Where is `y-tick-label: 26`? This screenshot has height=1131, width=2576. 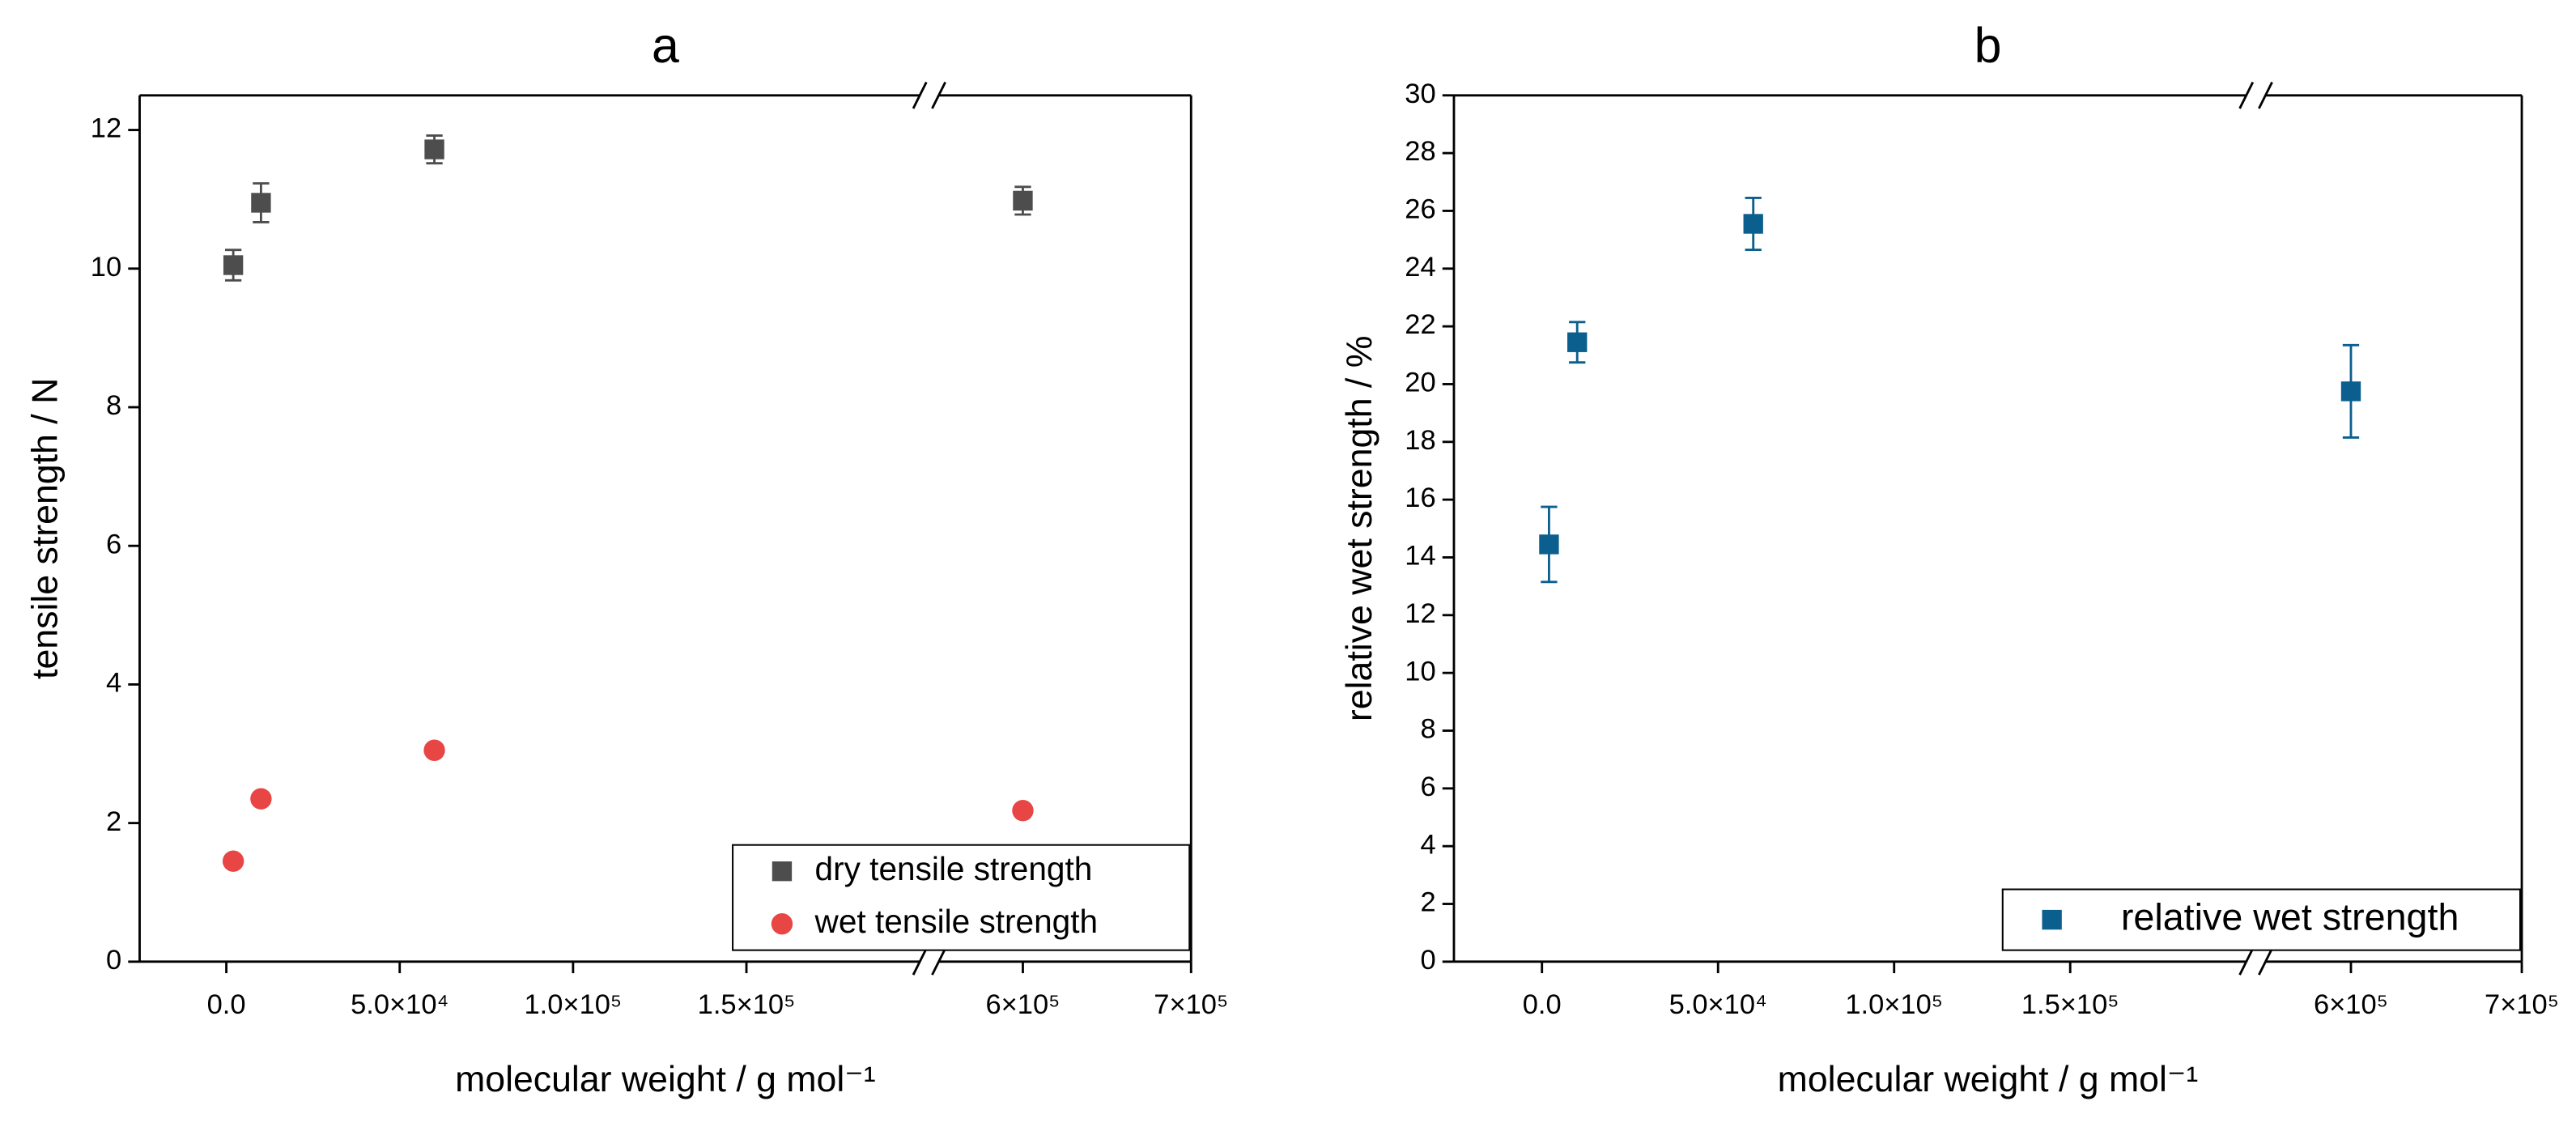
y-tick-label: 26 is located at coordinates (1420, 210).